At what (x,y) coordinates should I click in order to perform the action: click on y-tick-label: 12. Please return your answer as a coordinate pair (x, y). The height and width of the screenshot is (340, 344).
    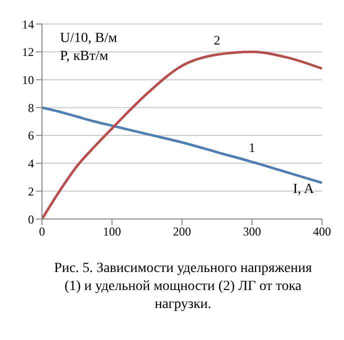
    Looking at the image, I should click on (28, 52).